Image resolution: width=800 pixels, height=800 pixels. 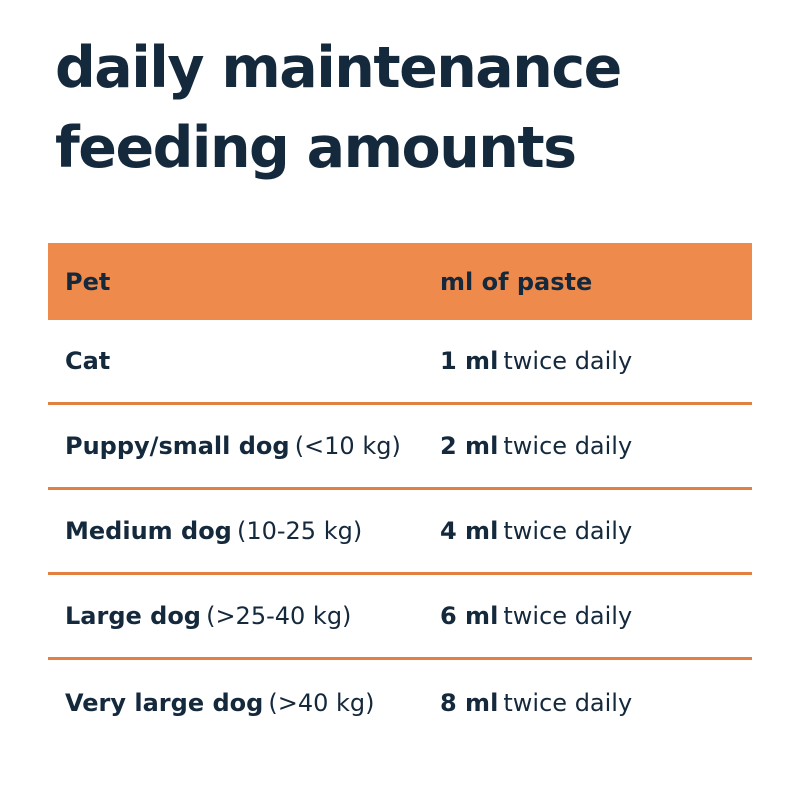 I want to click on pet-cell: Large dog (>25-40 kg), so click(x=244, y=616).